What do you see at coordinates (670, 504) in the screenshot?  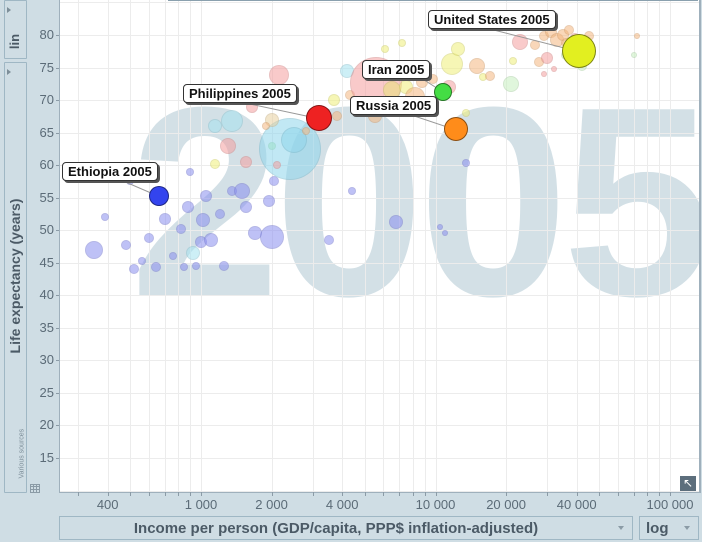 I see `x-tick-label: 100 000` at bounding box center [670, 504].